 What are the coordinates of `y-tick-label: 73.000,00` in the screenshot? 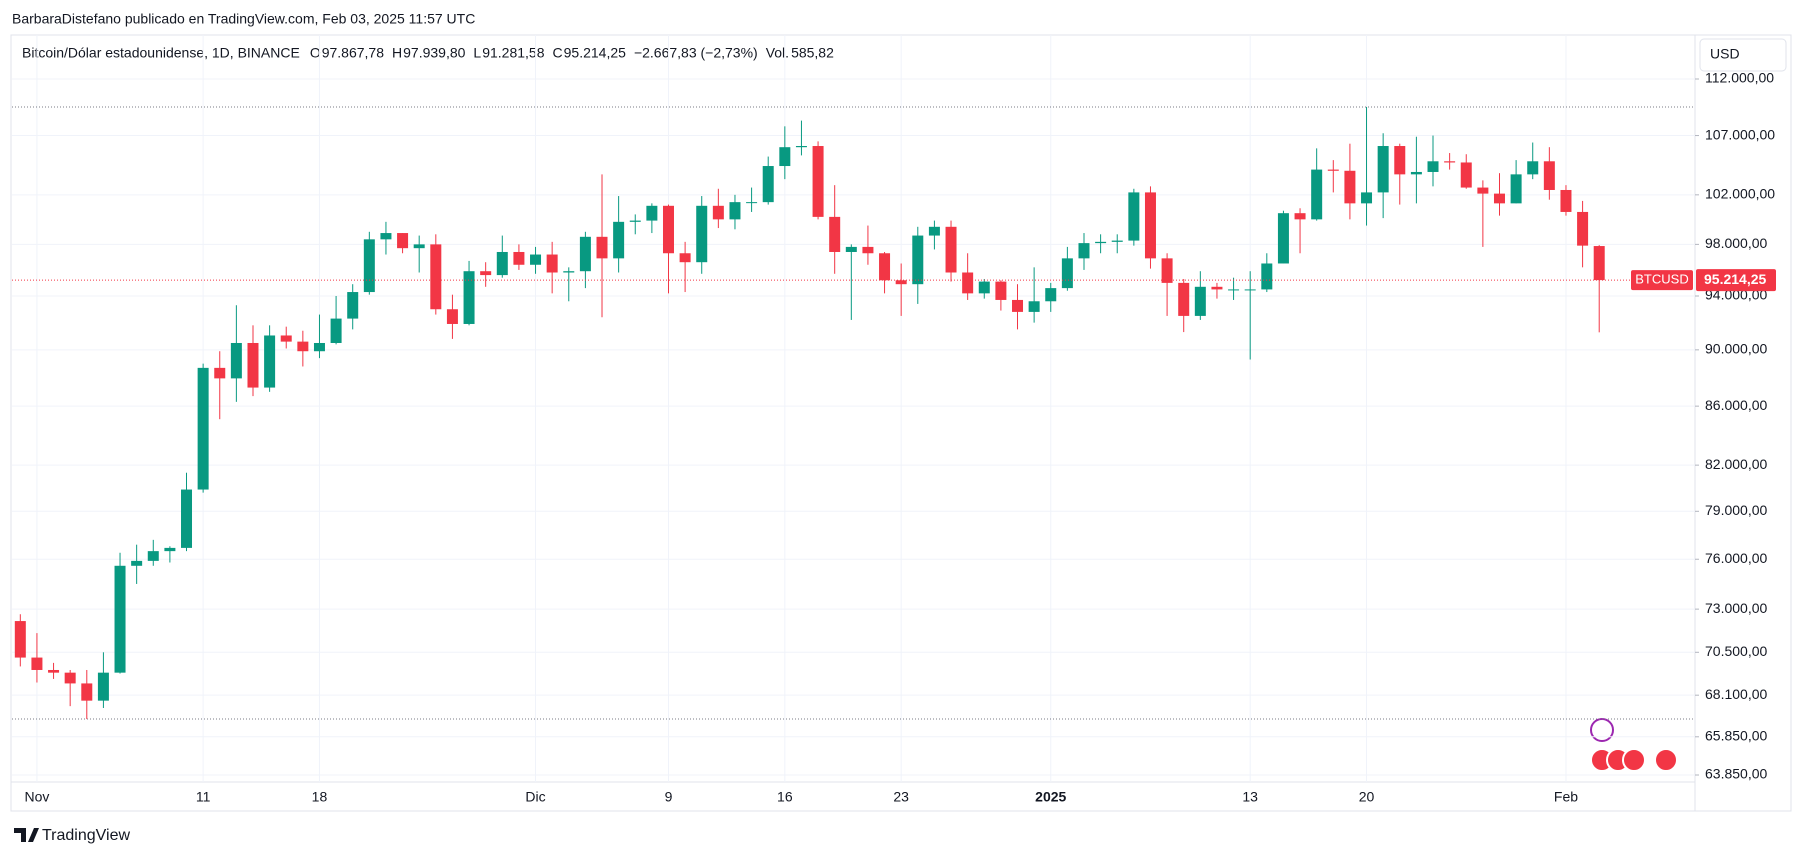 It's located at (1736, 608).